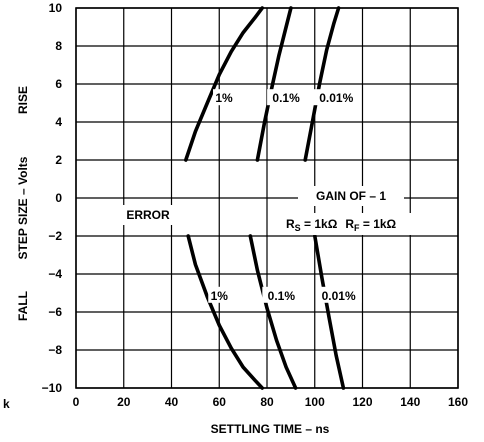 The width and height of the screenshot is (484, 442). Describe the element at coordinates (58, 160) in the screenshot. I see `y-tick-label-4: 2` at that location.